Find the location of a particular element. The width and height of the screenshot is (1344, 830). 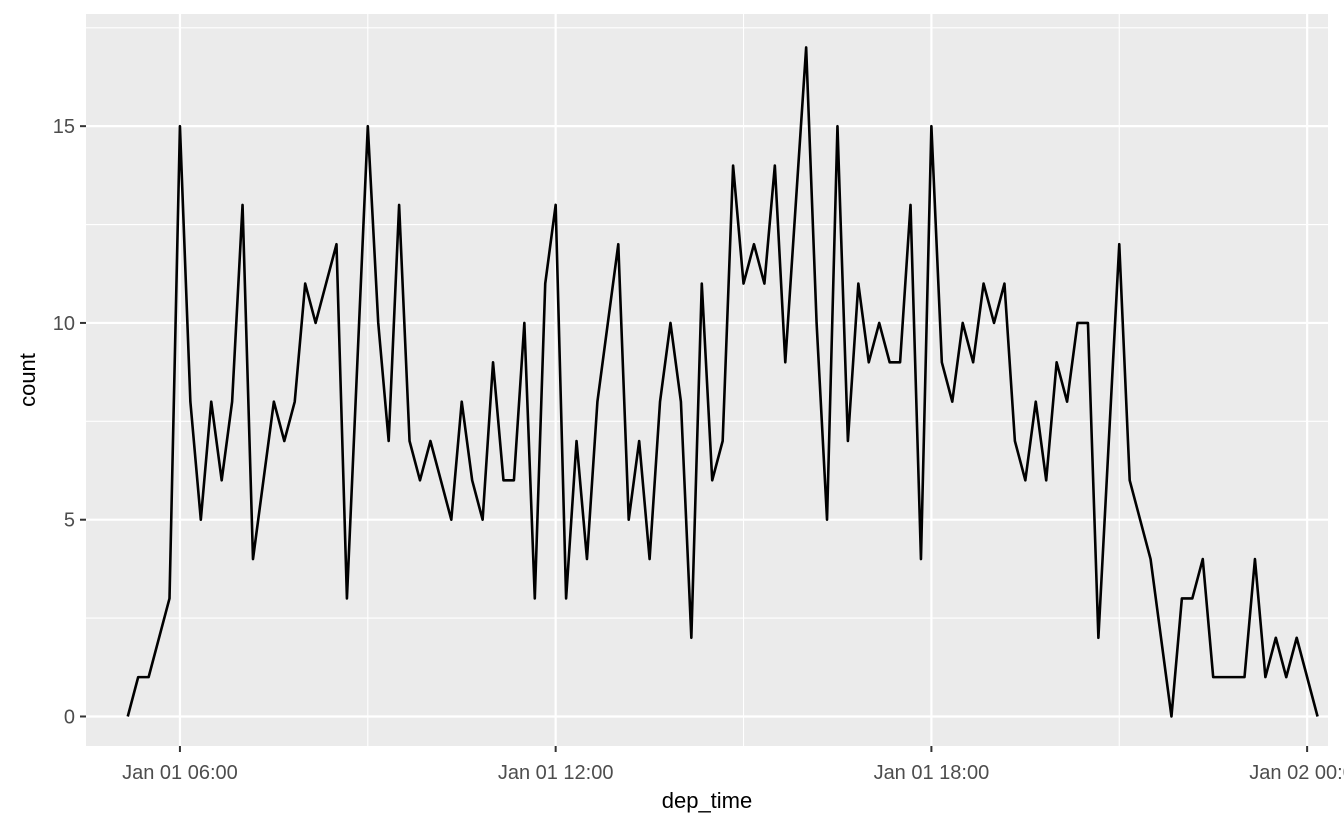

x-axis-title: dep_time is located at coordinates (707, 800).